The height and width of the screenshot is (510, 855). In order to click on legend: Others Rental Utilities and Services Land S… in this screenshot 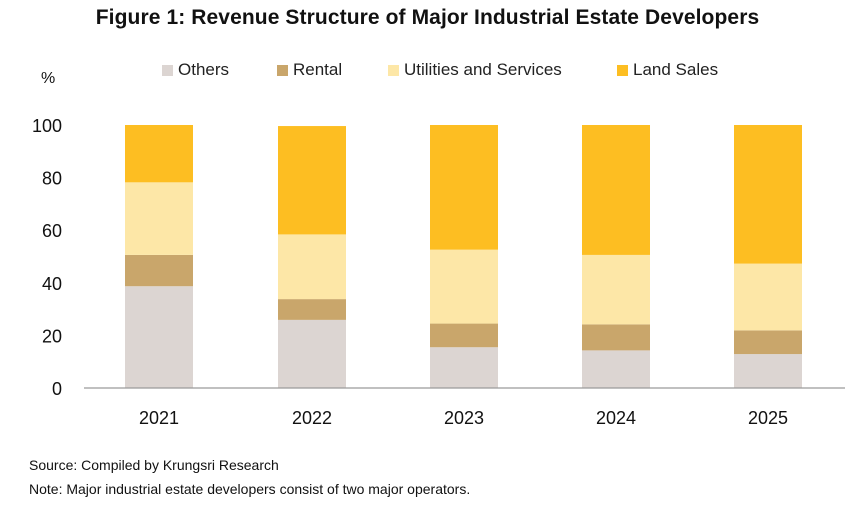, I will do `click(427, 72)`.